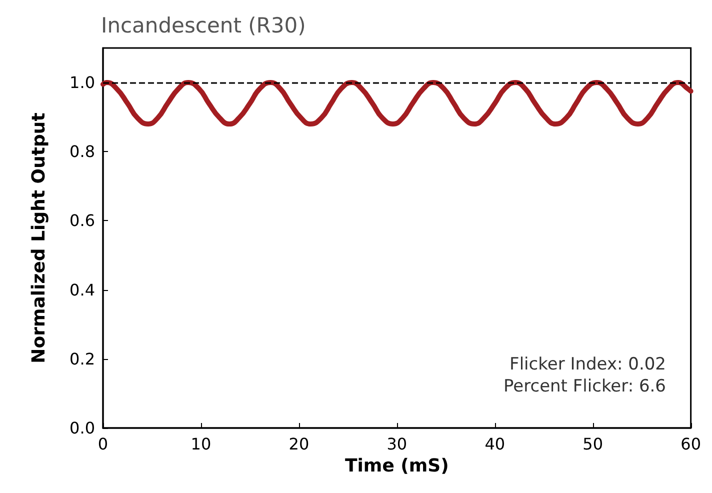 The width and height of the screenshot is (712, 493). I want to click on y-tick-label: 1.0, so click(82, 82).